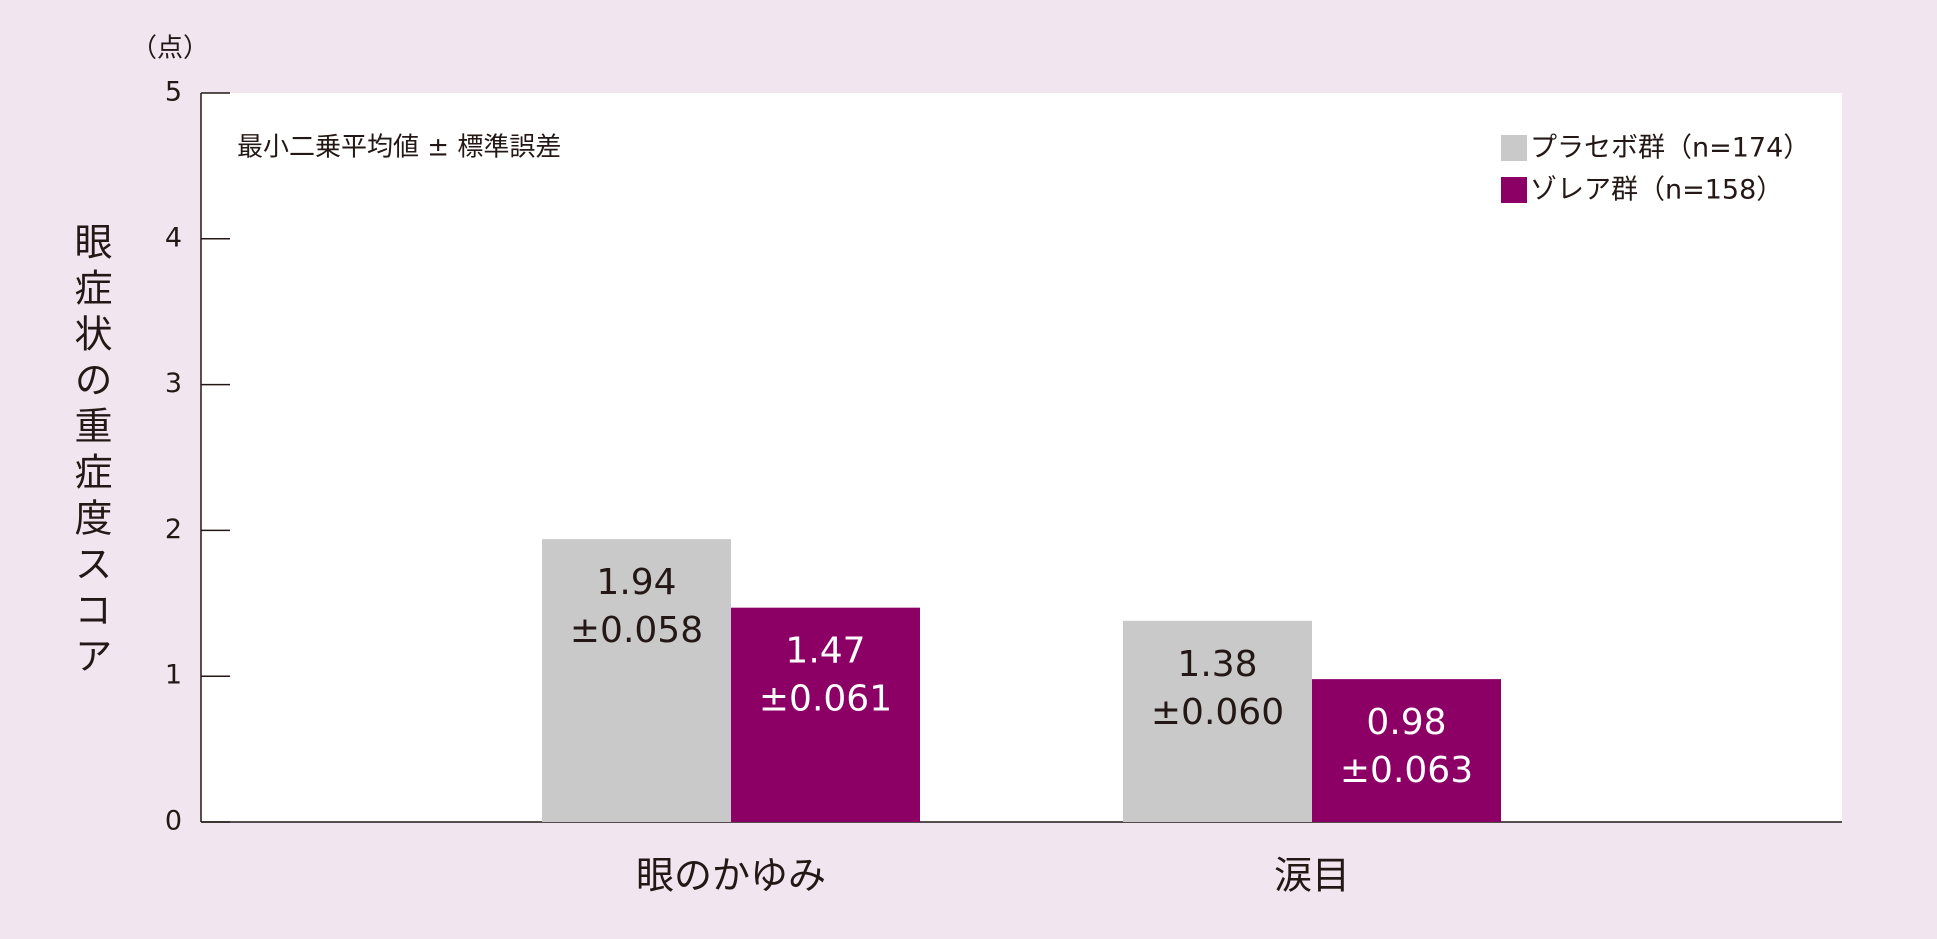 The image size is (1937, 939). What do you see at coordinates (90, 452) in the screenshot?
I see `y-axis-title: 眼症状の重症度スコア` at bounding box center [90, 452].